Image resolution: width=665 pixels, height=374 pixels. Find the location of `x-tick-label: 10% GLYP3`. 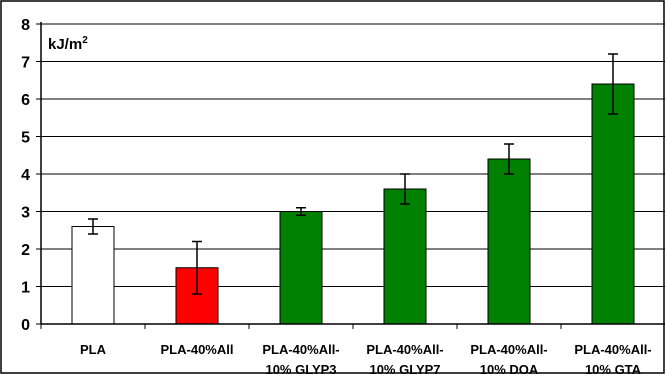

x-tick-label: 10% GLYP3 is located at coordinates (300, 368).